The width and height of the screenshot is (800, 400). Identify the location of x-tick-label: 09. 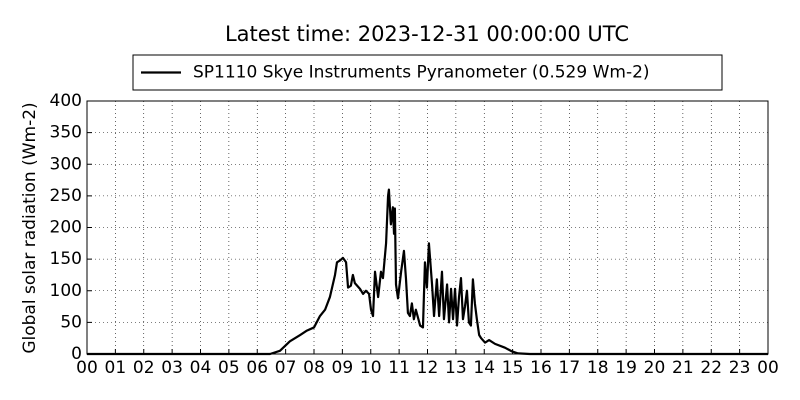
(343, 368).